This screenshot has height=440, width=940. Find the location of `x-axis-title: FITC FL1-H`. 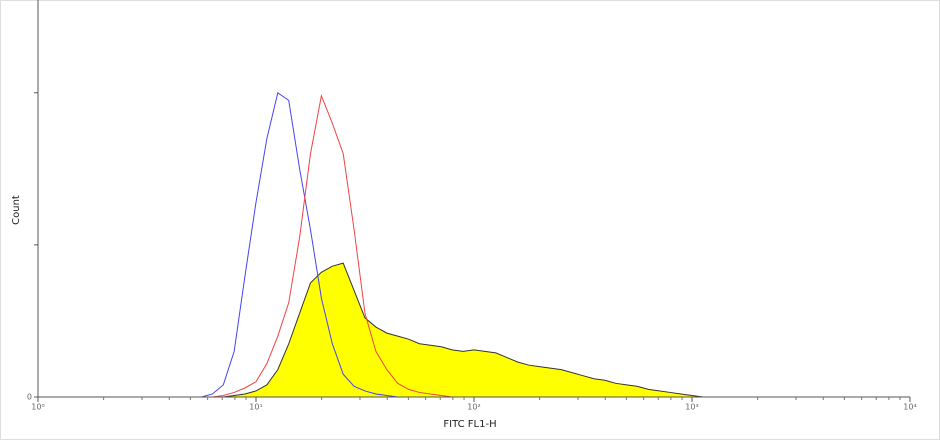

x-axis-title: FITC FL1-H is located at coordinates (469, 424).